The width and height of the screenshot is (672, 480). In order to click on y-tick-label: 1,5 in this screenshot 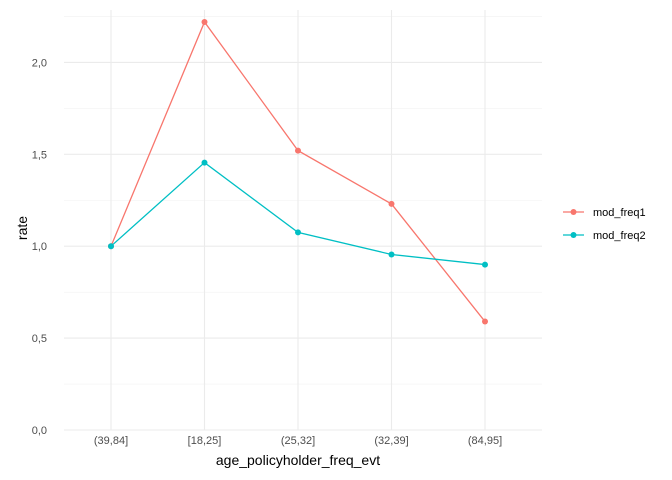, I will do `click(39, 155)`.